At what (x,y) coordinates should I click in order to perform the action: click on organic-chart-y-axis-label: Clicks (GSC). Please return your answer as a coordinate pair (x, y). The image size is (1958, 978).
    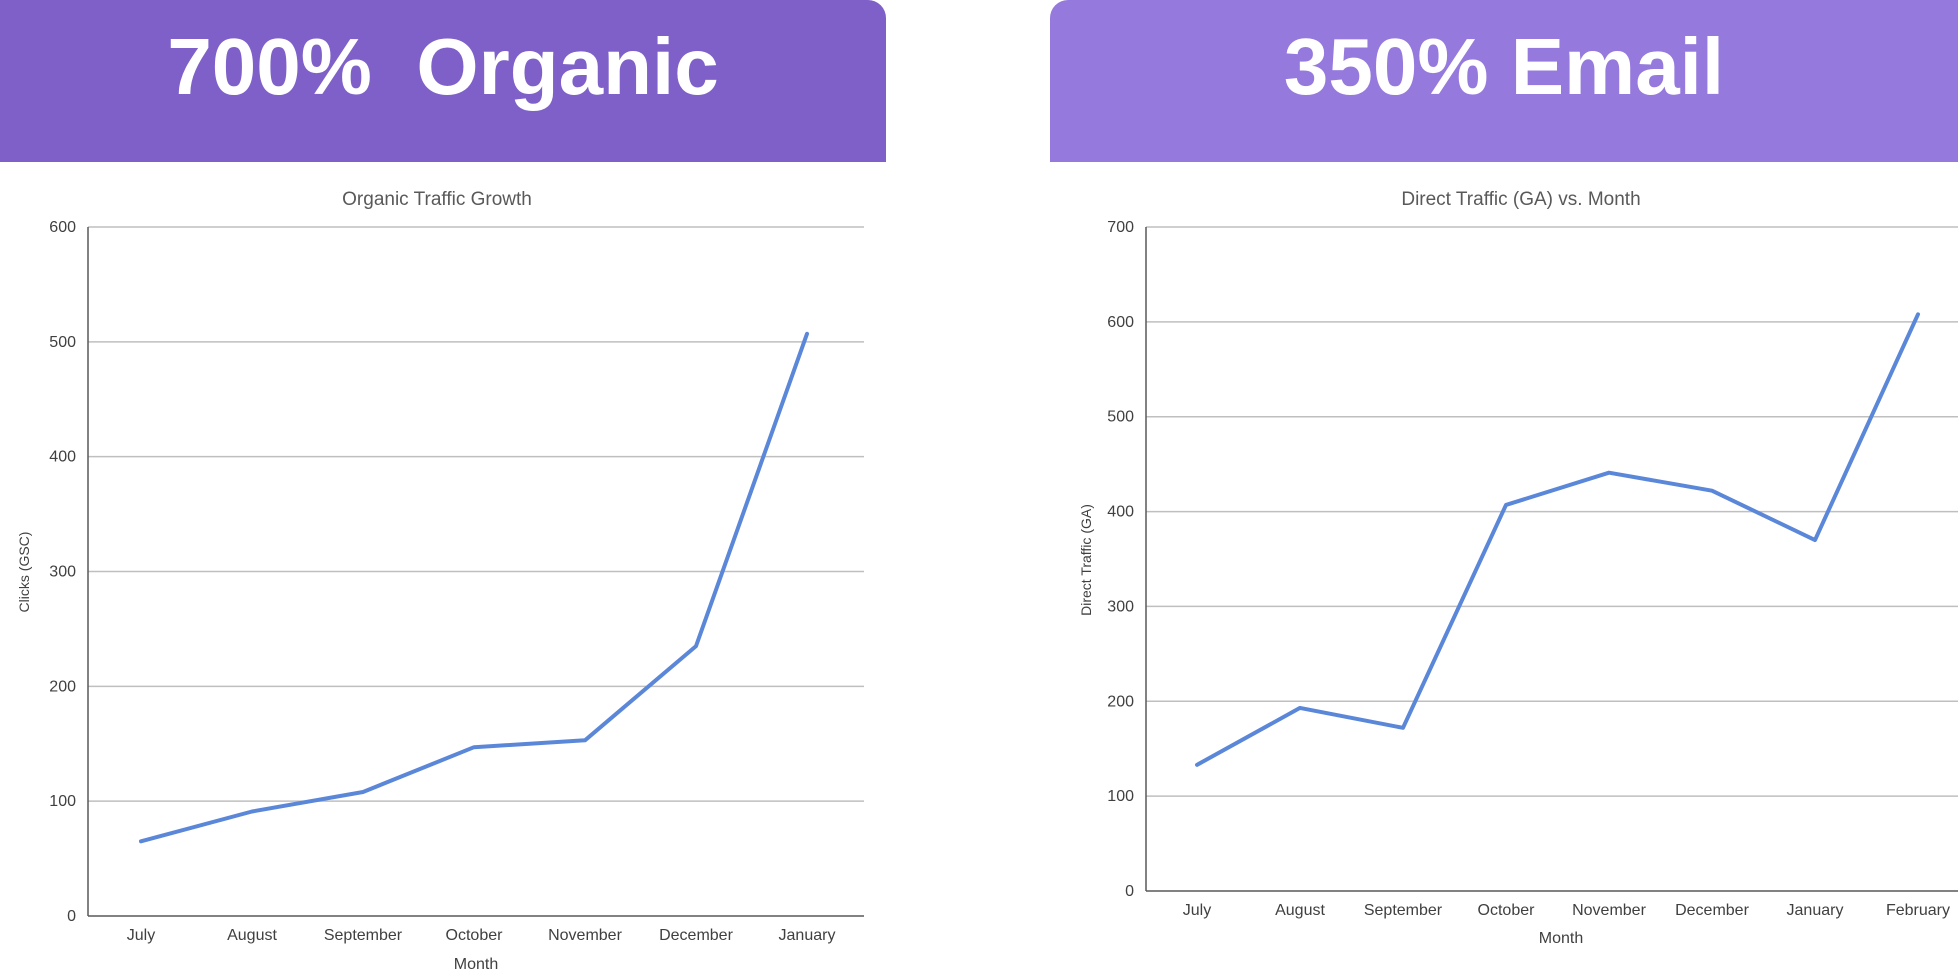
    Looking at the image, I should click on (24, 572).